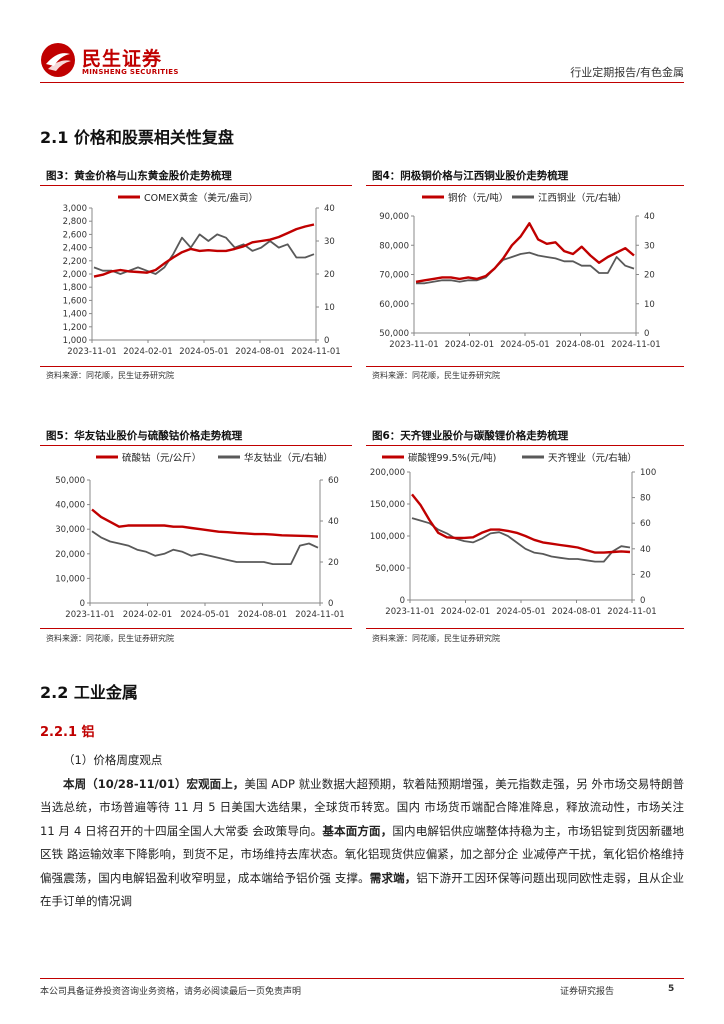 This screenshot has height=1024, width=724. I want to click on left-tick-label: 2,800, so click(75, 222).